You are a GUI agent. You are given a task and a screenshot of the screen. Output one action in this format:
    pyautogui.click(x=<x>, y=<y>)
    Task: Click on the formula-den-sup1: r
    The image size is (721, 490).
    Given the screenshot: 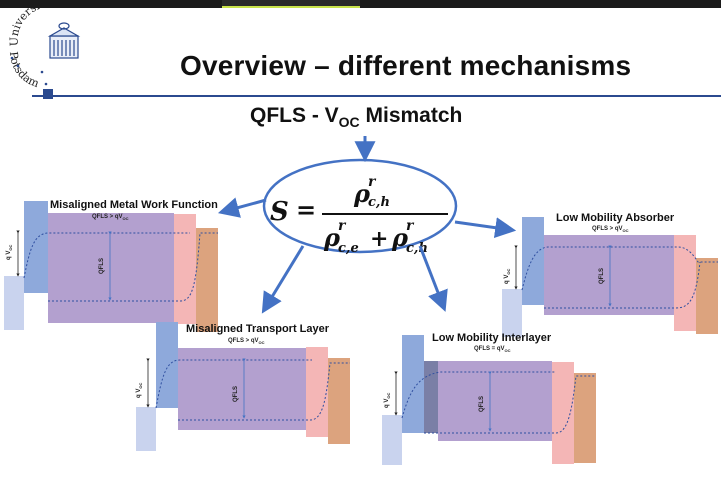 What is the action you would take?
    pyautogui.click(x=342, y=226)
    